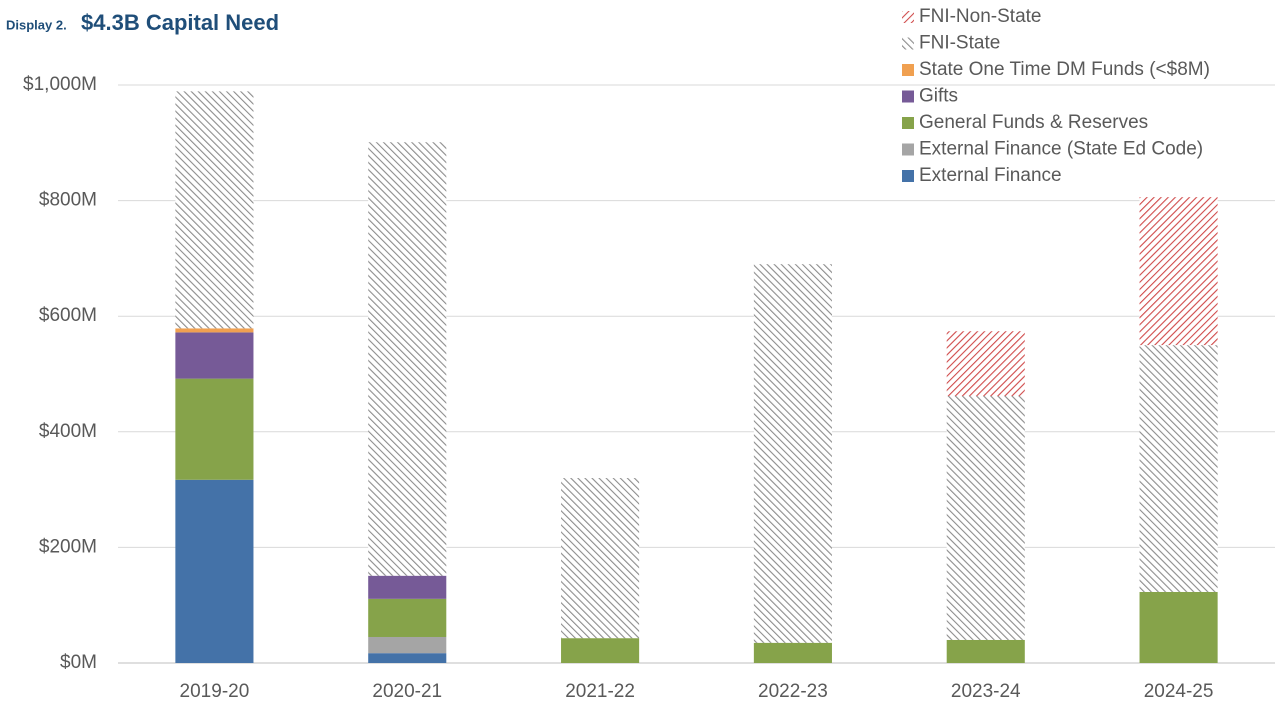 The height and width of the screenshot is (709, 1277). Describe the element at coordinates (600, 691) in the screenshot. I see `x-tick-label: 2021-22` at that location.